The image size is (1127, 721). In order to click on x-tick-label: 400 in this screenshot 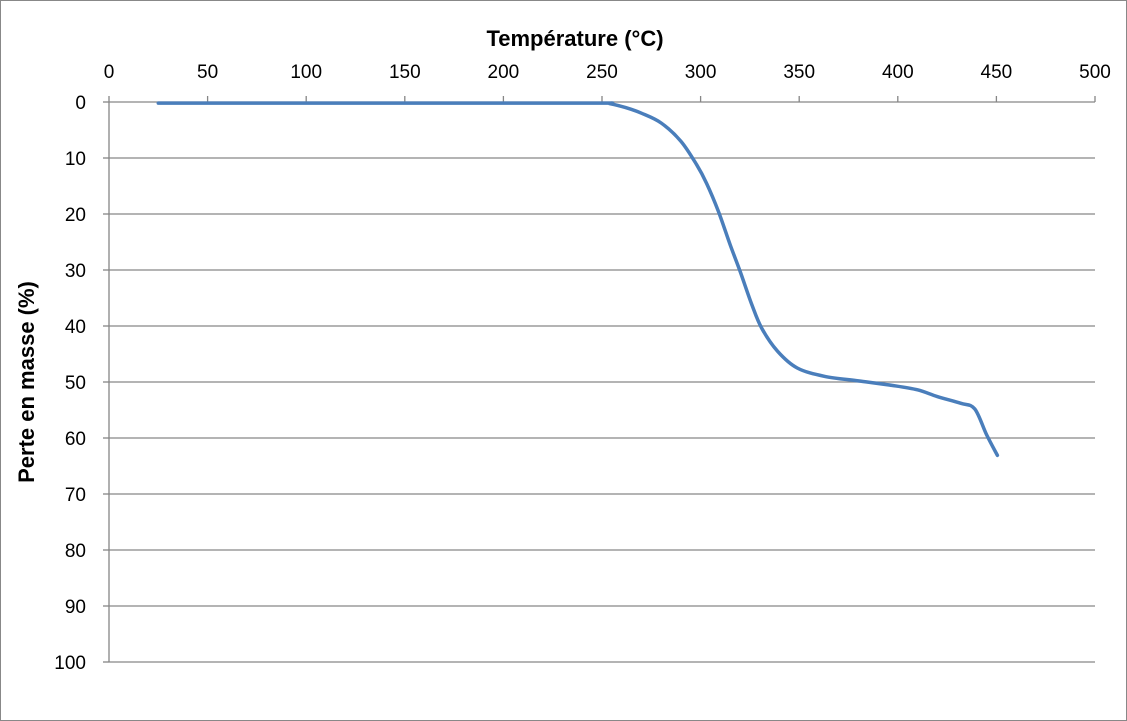, I will do `click(898, 72)`.